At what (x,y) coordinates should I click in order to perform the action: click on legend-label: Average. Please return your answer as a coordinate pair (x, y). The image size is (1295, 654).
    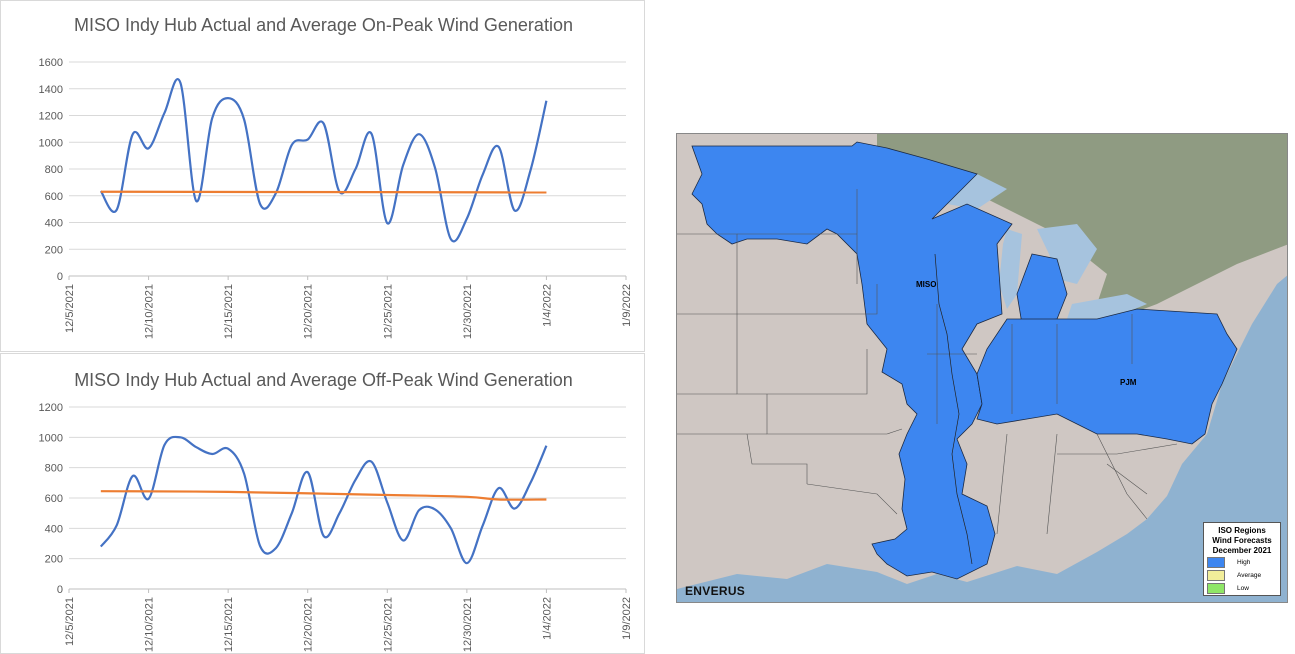
    Looking at the image, I should click on (1249, 575).